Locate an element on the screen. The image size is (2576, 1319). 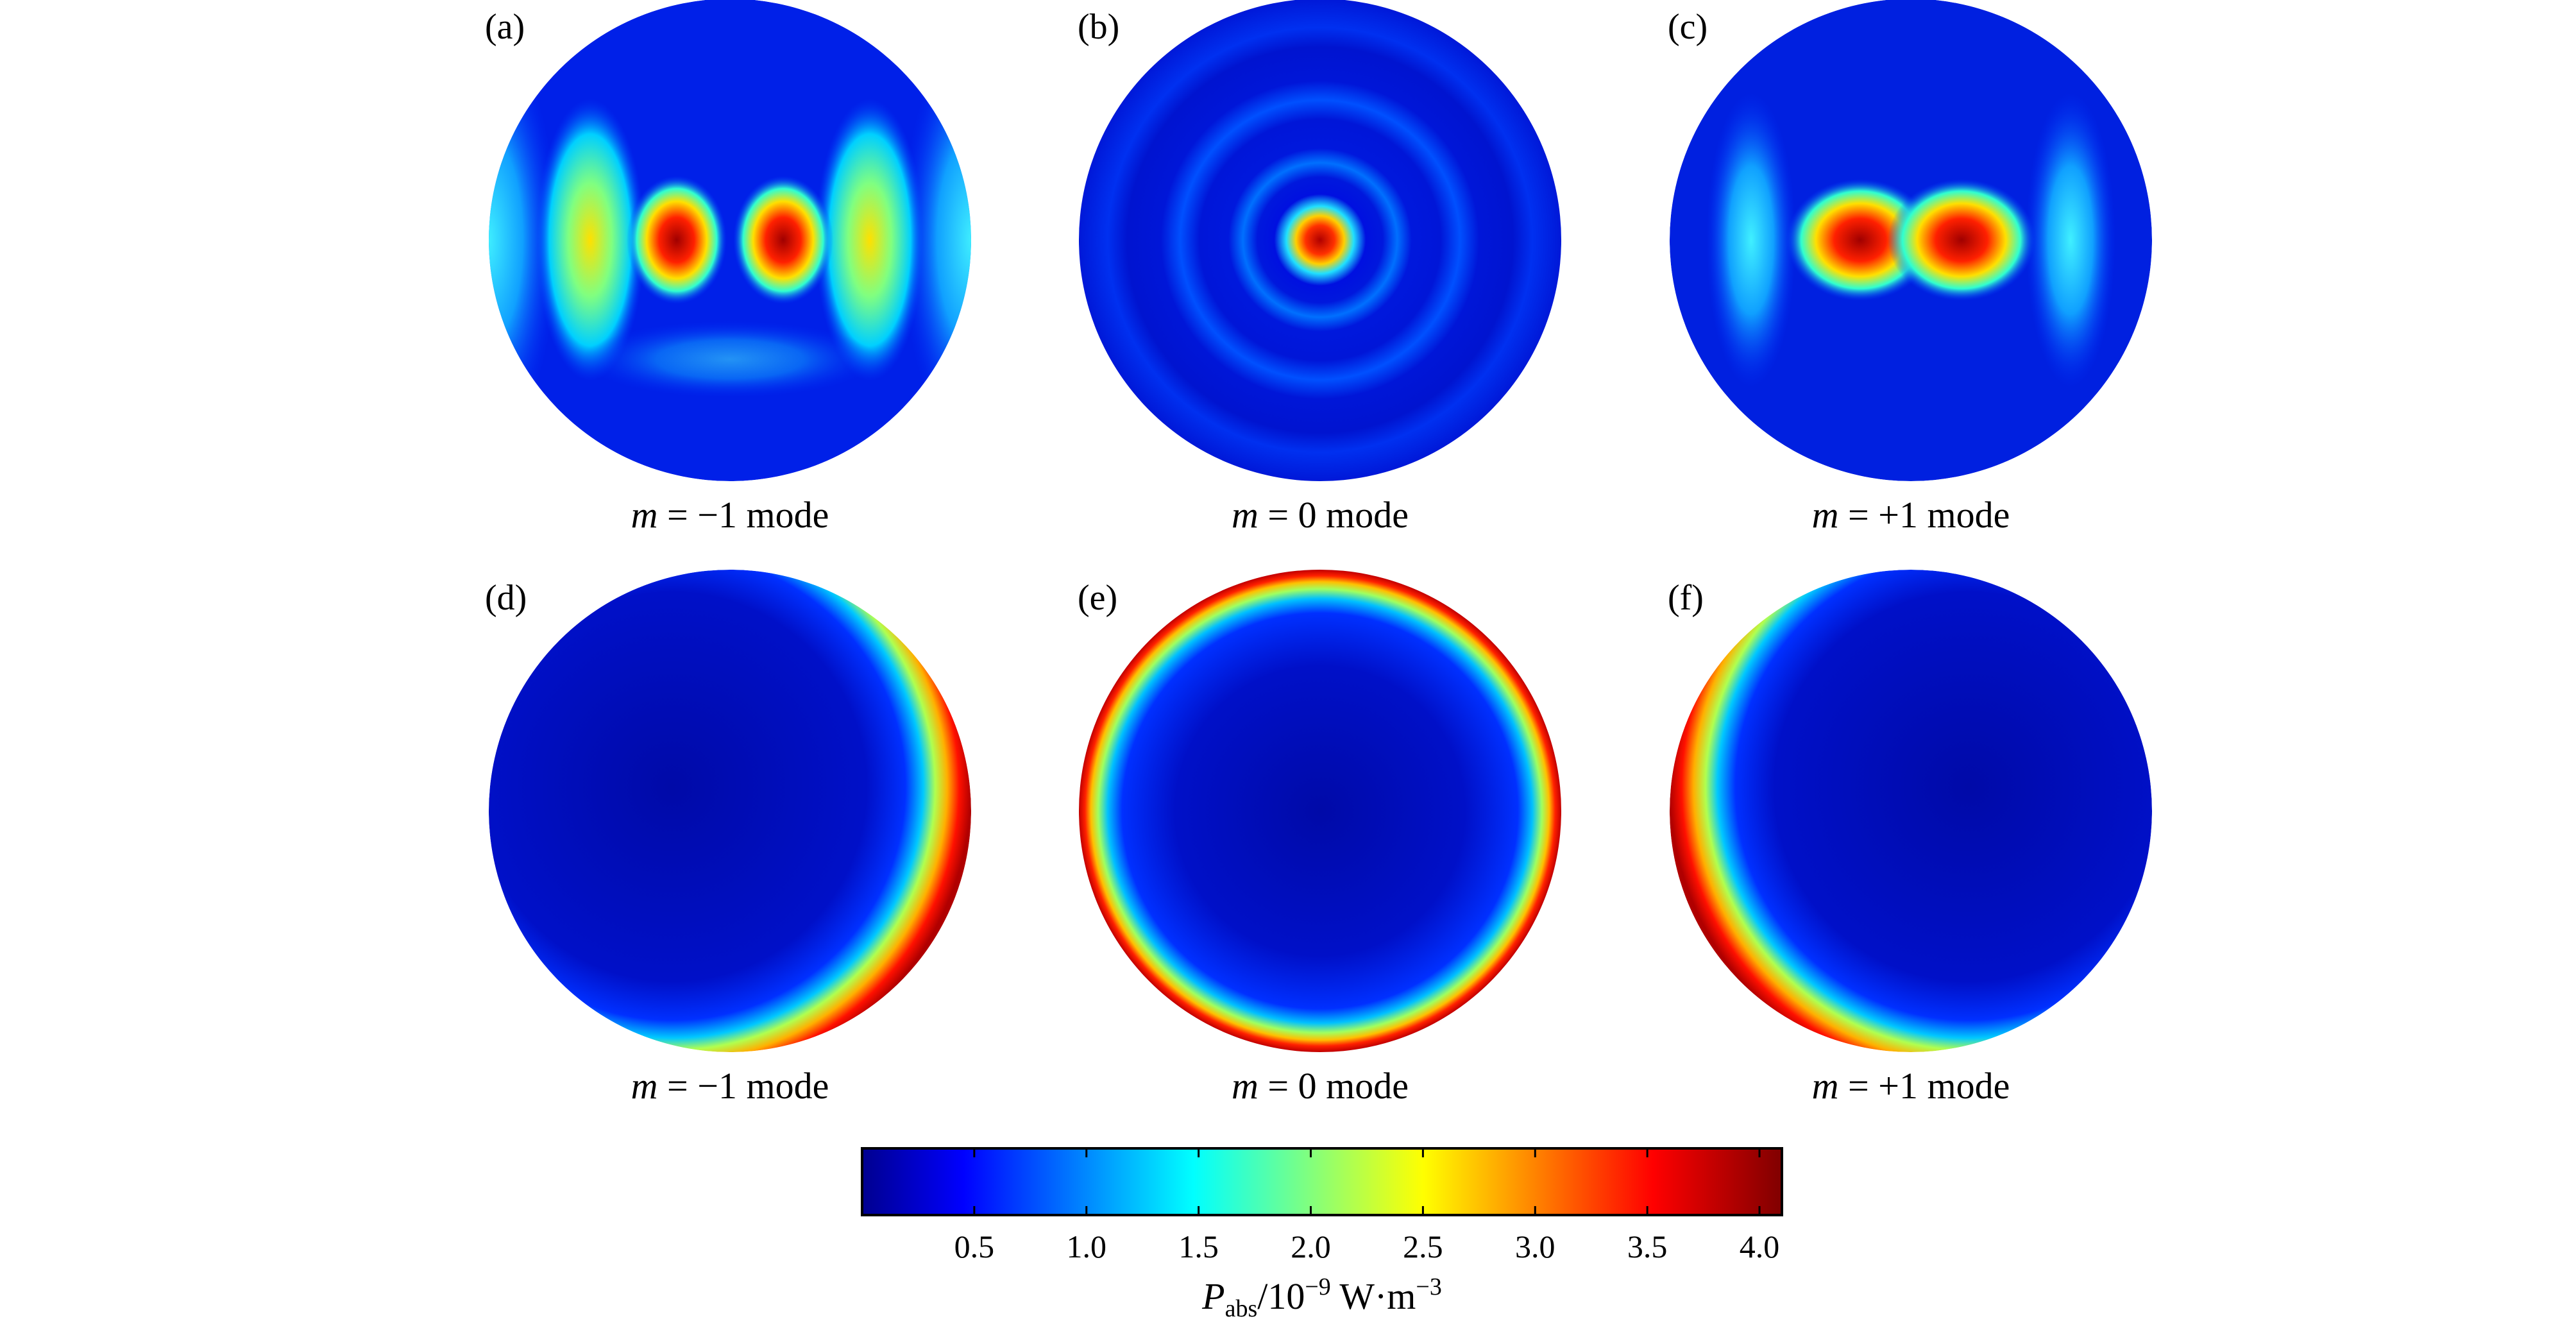
colorbar-tick-label: 3.0 is located at coordinates (1535, 1247).